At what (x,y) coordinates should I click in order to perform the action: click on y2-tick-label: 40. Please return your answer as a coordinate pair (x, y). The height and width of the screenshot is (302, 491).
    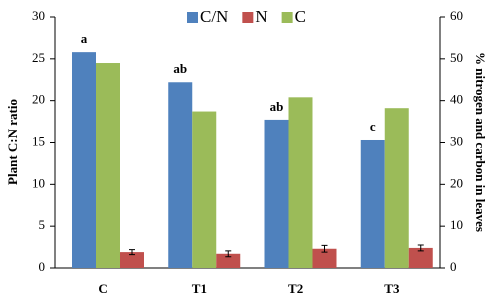
    Looking at the image, I should click on (456, 99).